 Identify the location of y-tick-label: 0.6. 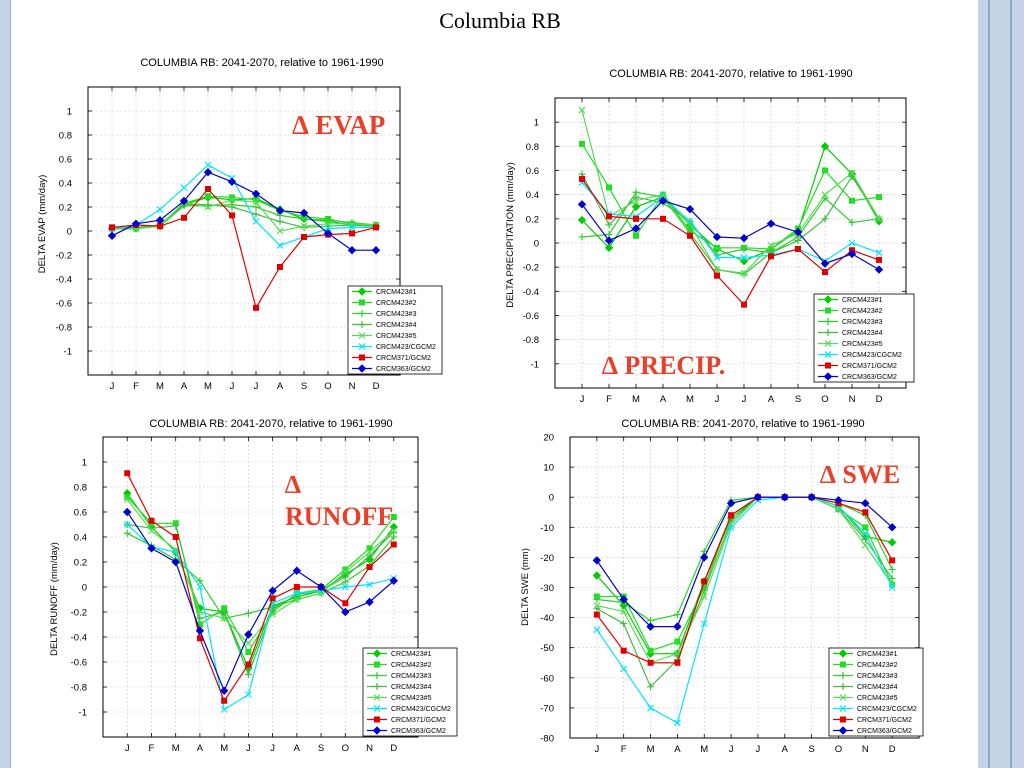
(532, 171).